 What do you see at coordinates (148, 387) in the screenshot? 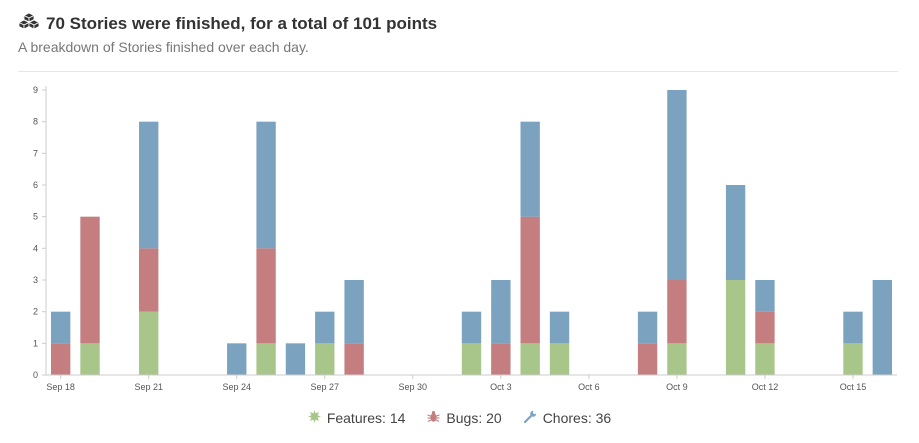
I see `x-tick-label: Sep 21` at bounding box center [148, 387].